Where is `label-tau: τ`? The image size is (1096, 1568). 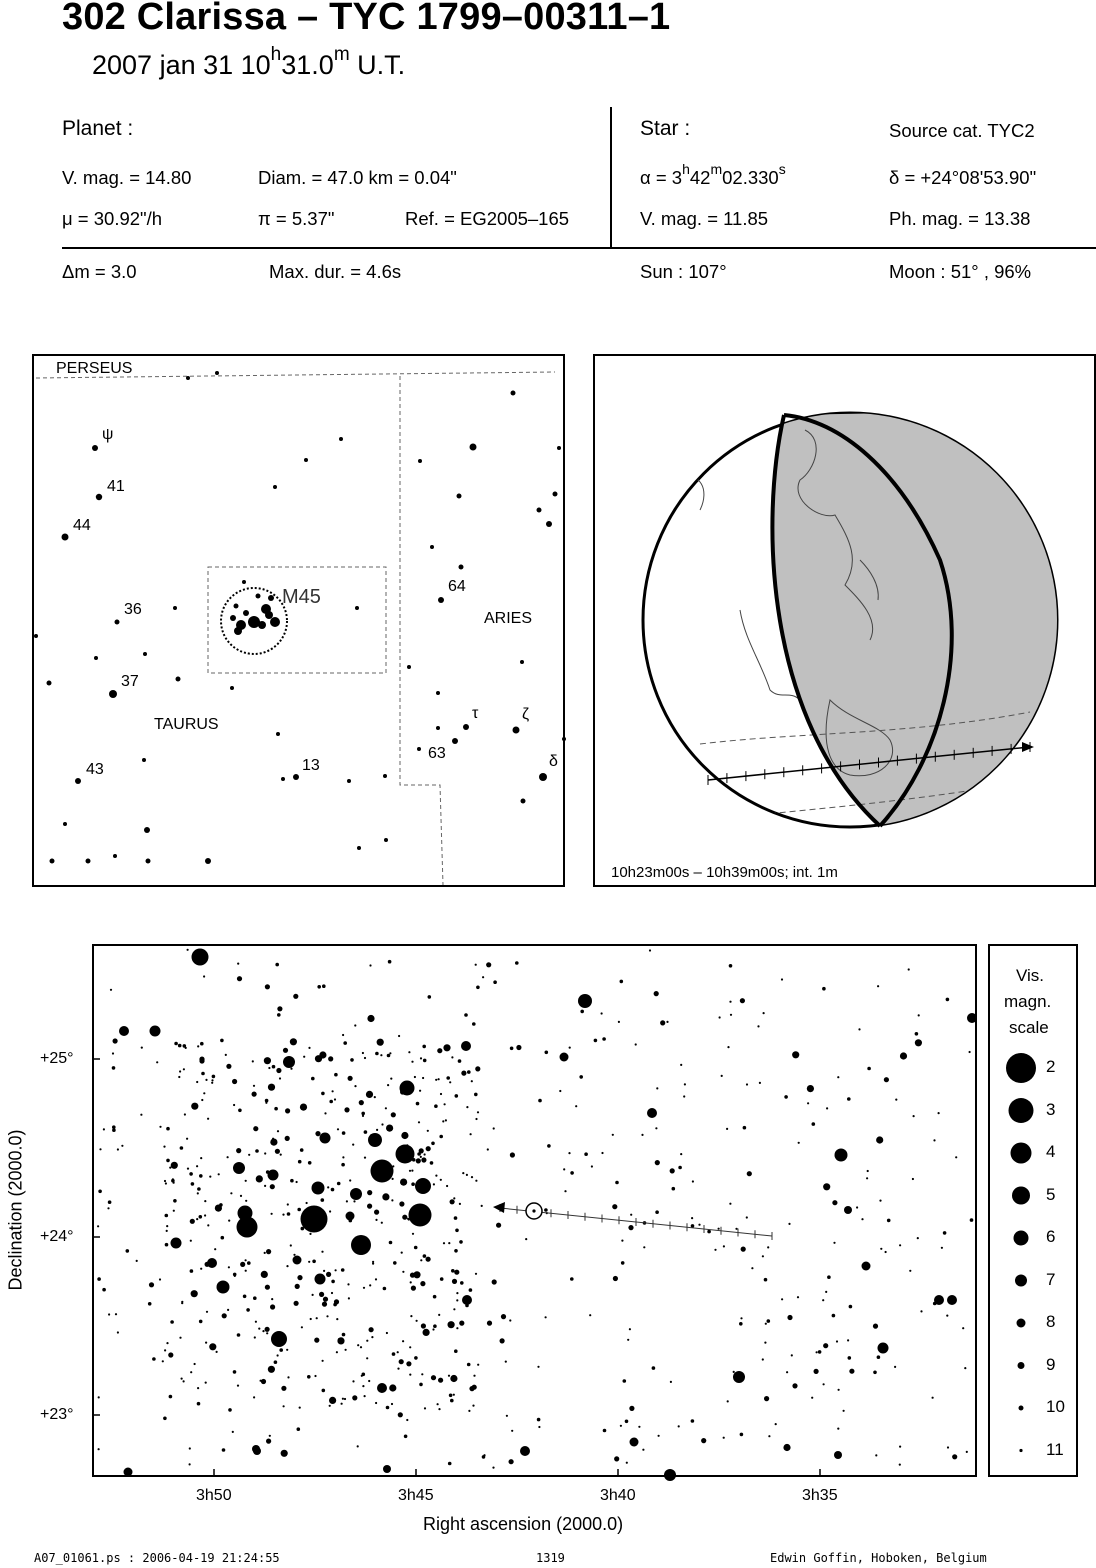
label-tau: τ is located at coordinates (475, 713).